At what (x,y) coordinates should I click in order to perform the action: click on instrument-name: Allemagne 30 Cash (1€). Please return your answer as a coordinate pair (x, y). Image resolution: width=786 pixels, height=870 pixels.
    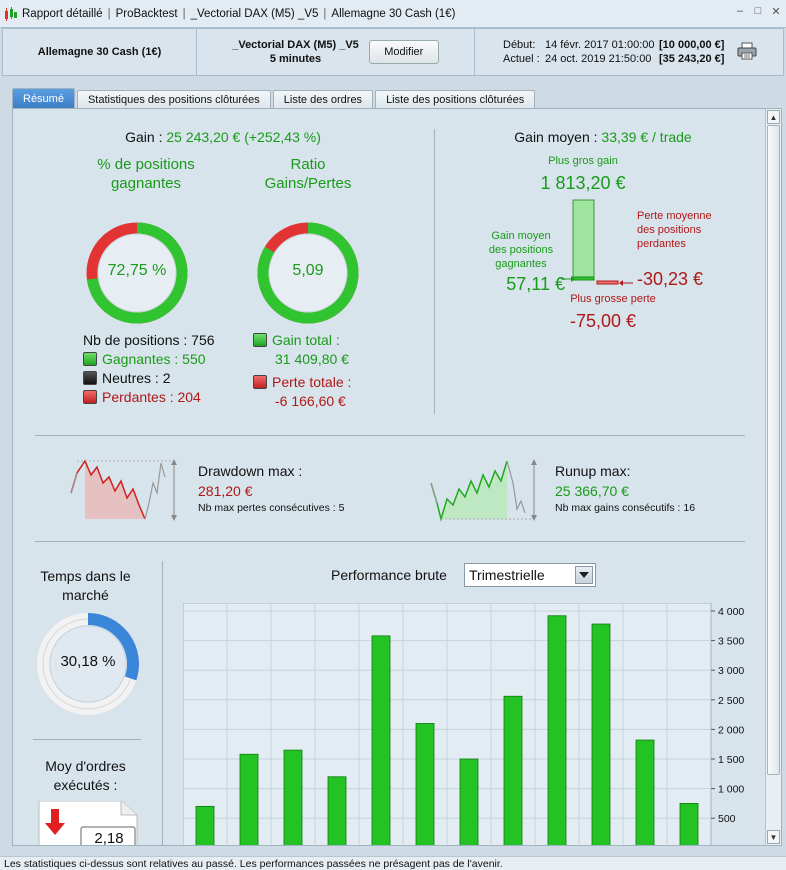
    Looking at the image, I should click on (100, 52).